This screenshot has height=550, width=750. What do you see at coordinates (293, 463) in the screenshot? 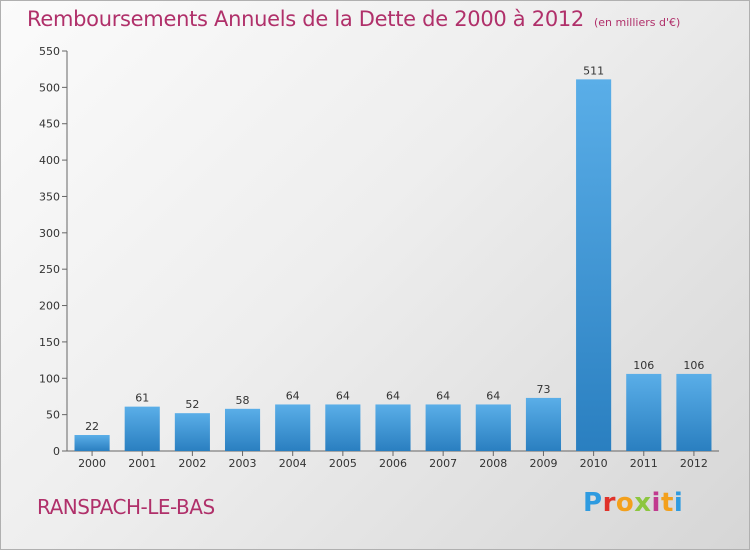
I see `x-tick-label: 2004` at bounding box center [293, 463].